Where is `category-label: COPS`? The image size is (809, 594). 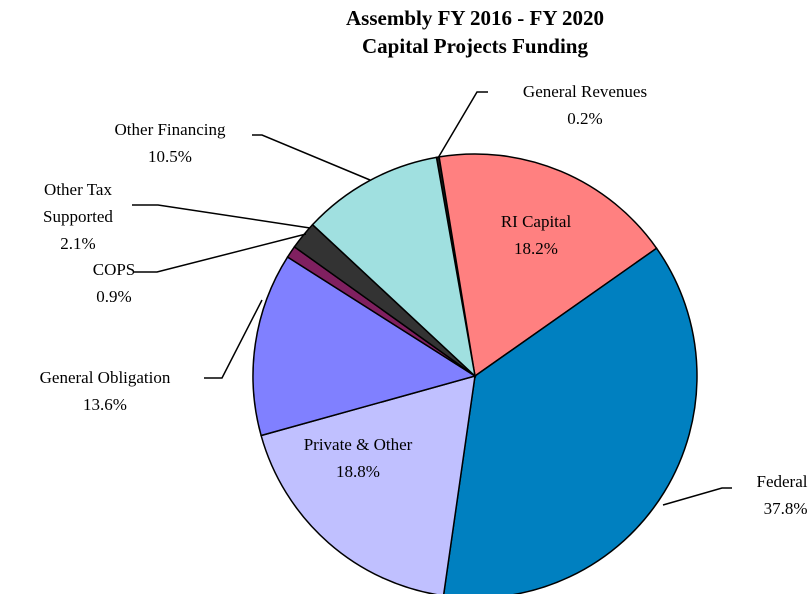 category-label: COPS is located at coordinates (114, 269).